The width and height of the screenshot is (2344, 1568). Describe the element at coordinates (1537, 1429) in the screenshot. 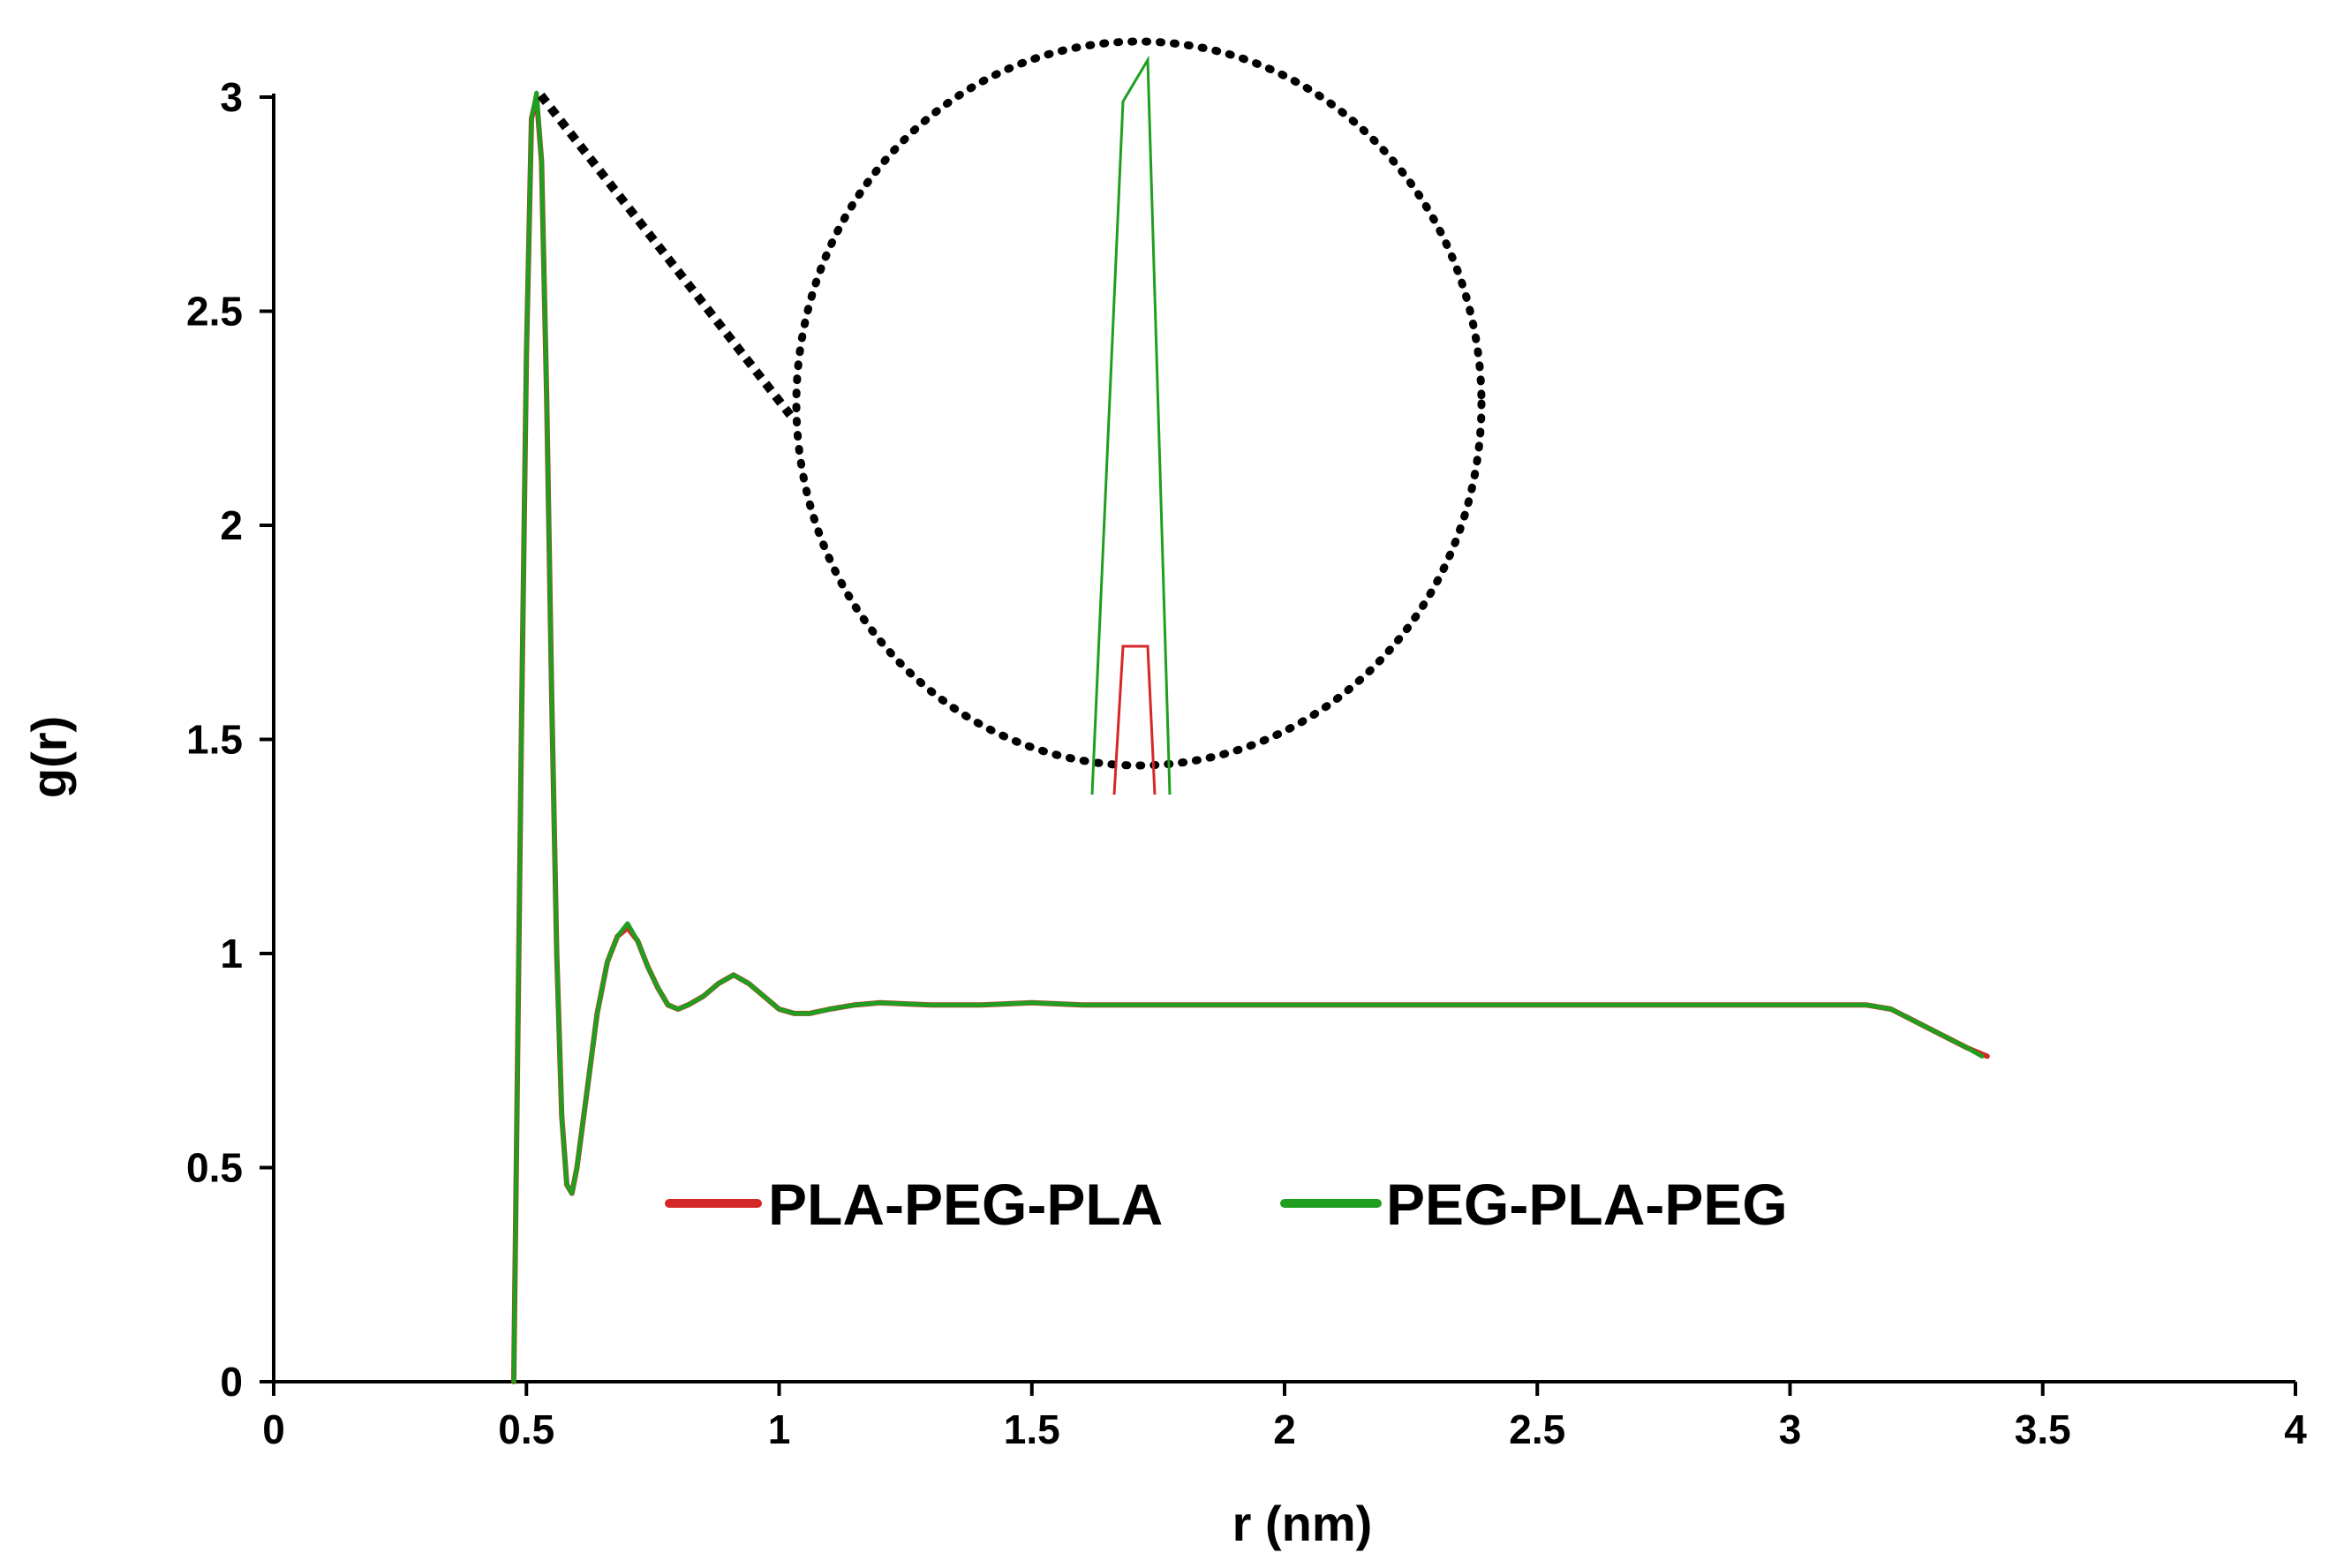

I see `x-tick-label: 2.5` at that location.